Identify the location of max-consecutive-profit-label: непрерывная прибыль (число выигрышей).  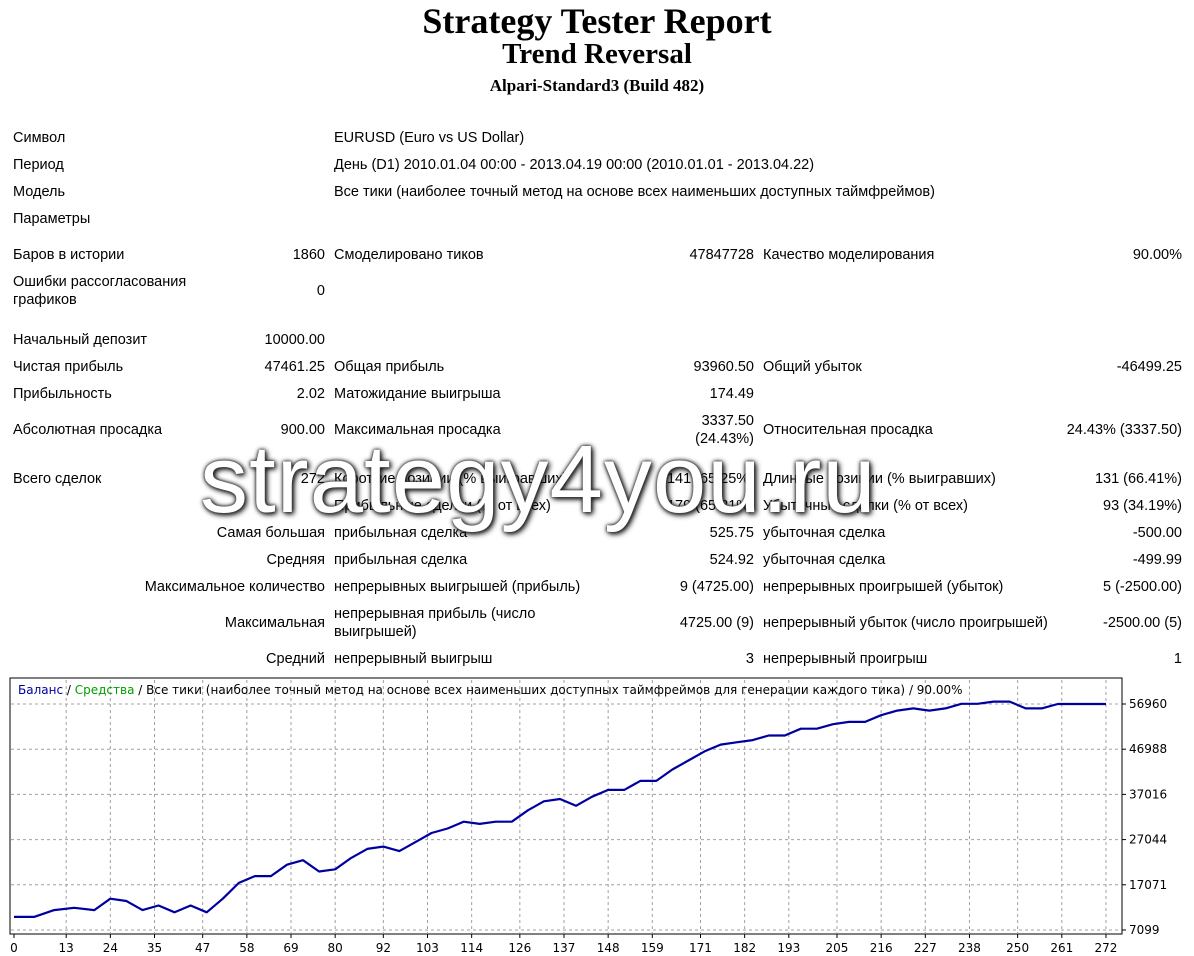
(435, 623).